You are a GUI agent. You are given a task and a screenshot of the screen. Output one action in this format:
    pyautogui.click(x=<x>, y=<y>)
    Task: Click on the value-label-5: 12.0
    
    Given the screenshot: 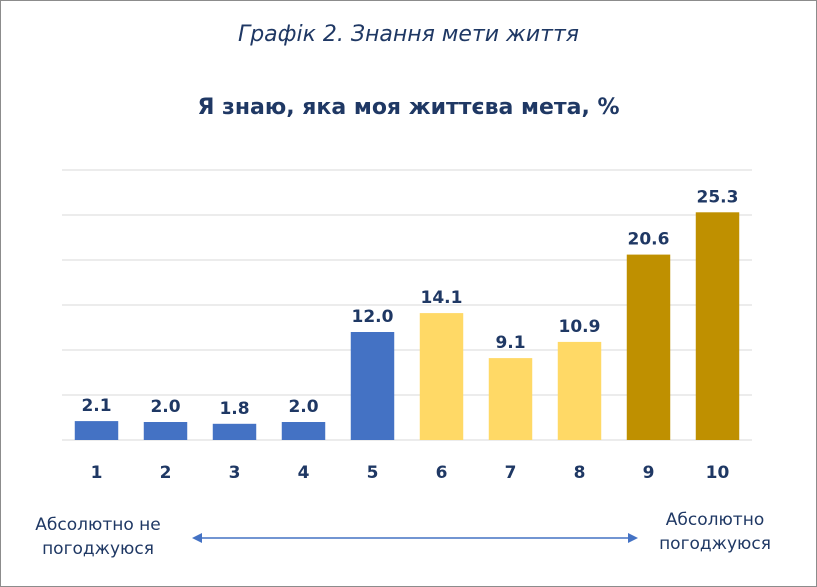 What is the action you would take?
    pyautogui.click(x=373, y=317)
    